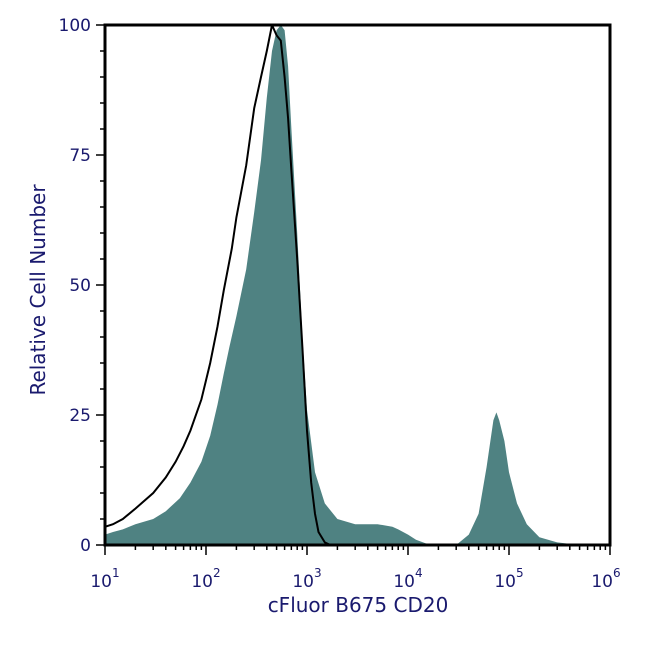 The image size is (650, 650). I want to click on x-tick-label: 10³, so click(306, 579).